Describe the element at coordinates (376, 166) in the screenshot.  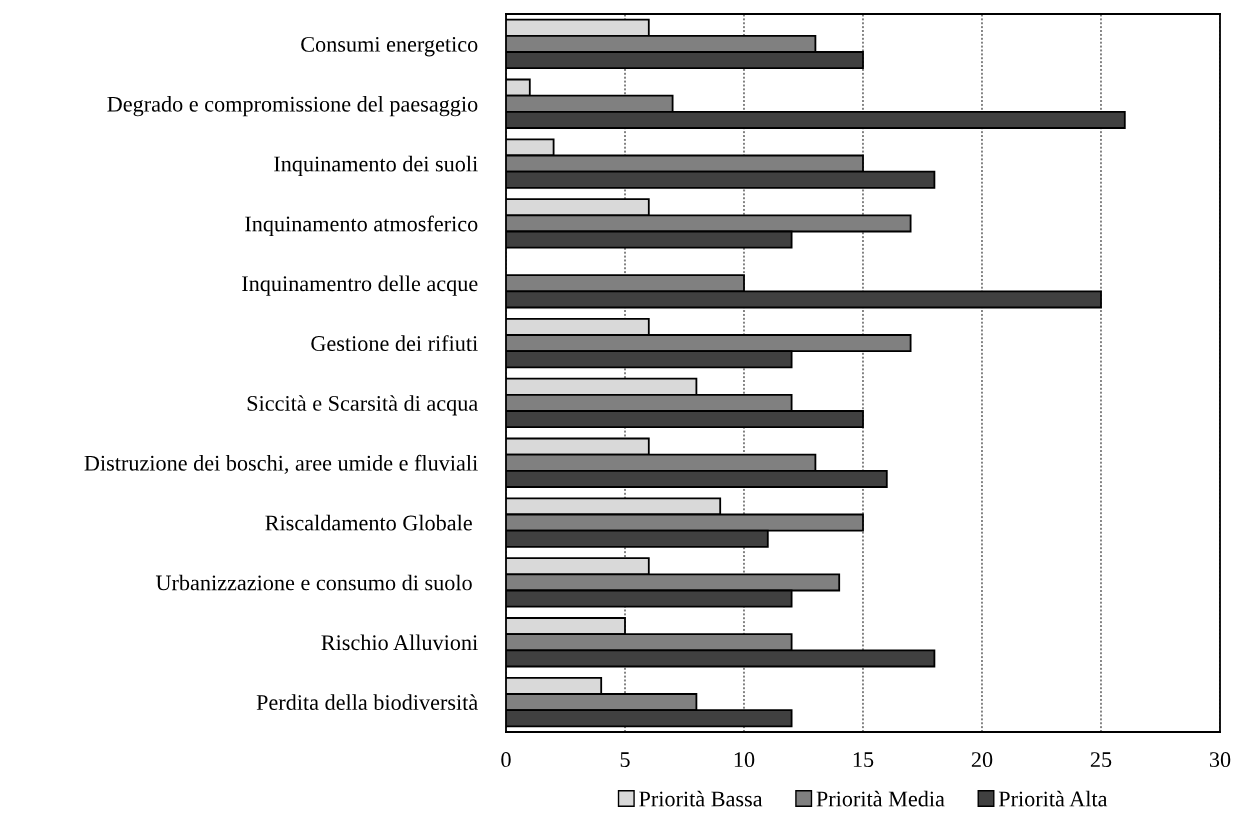
I see `y-tick-label: Inquinamento dei suoli` at that location.